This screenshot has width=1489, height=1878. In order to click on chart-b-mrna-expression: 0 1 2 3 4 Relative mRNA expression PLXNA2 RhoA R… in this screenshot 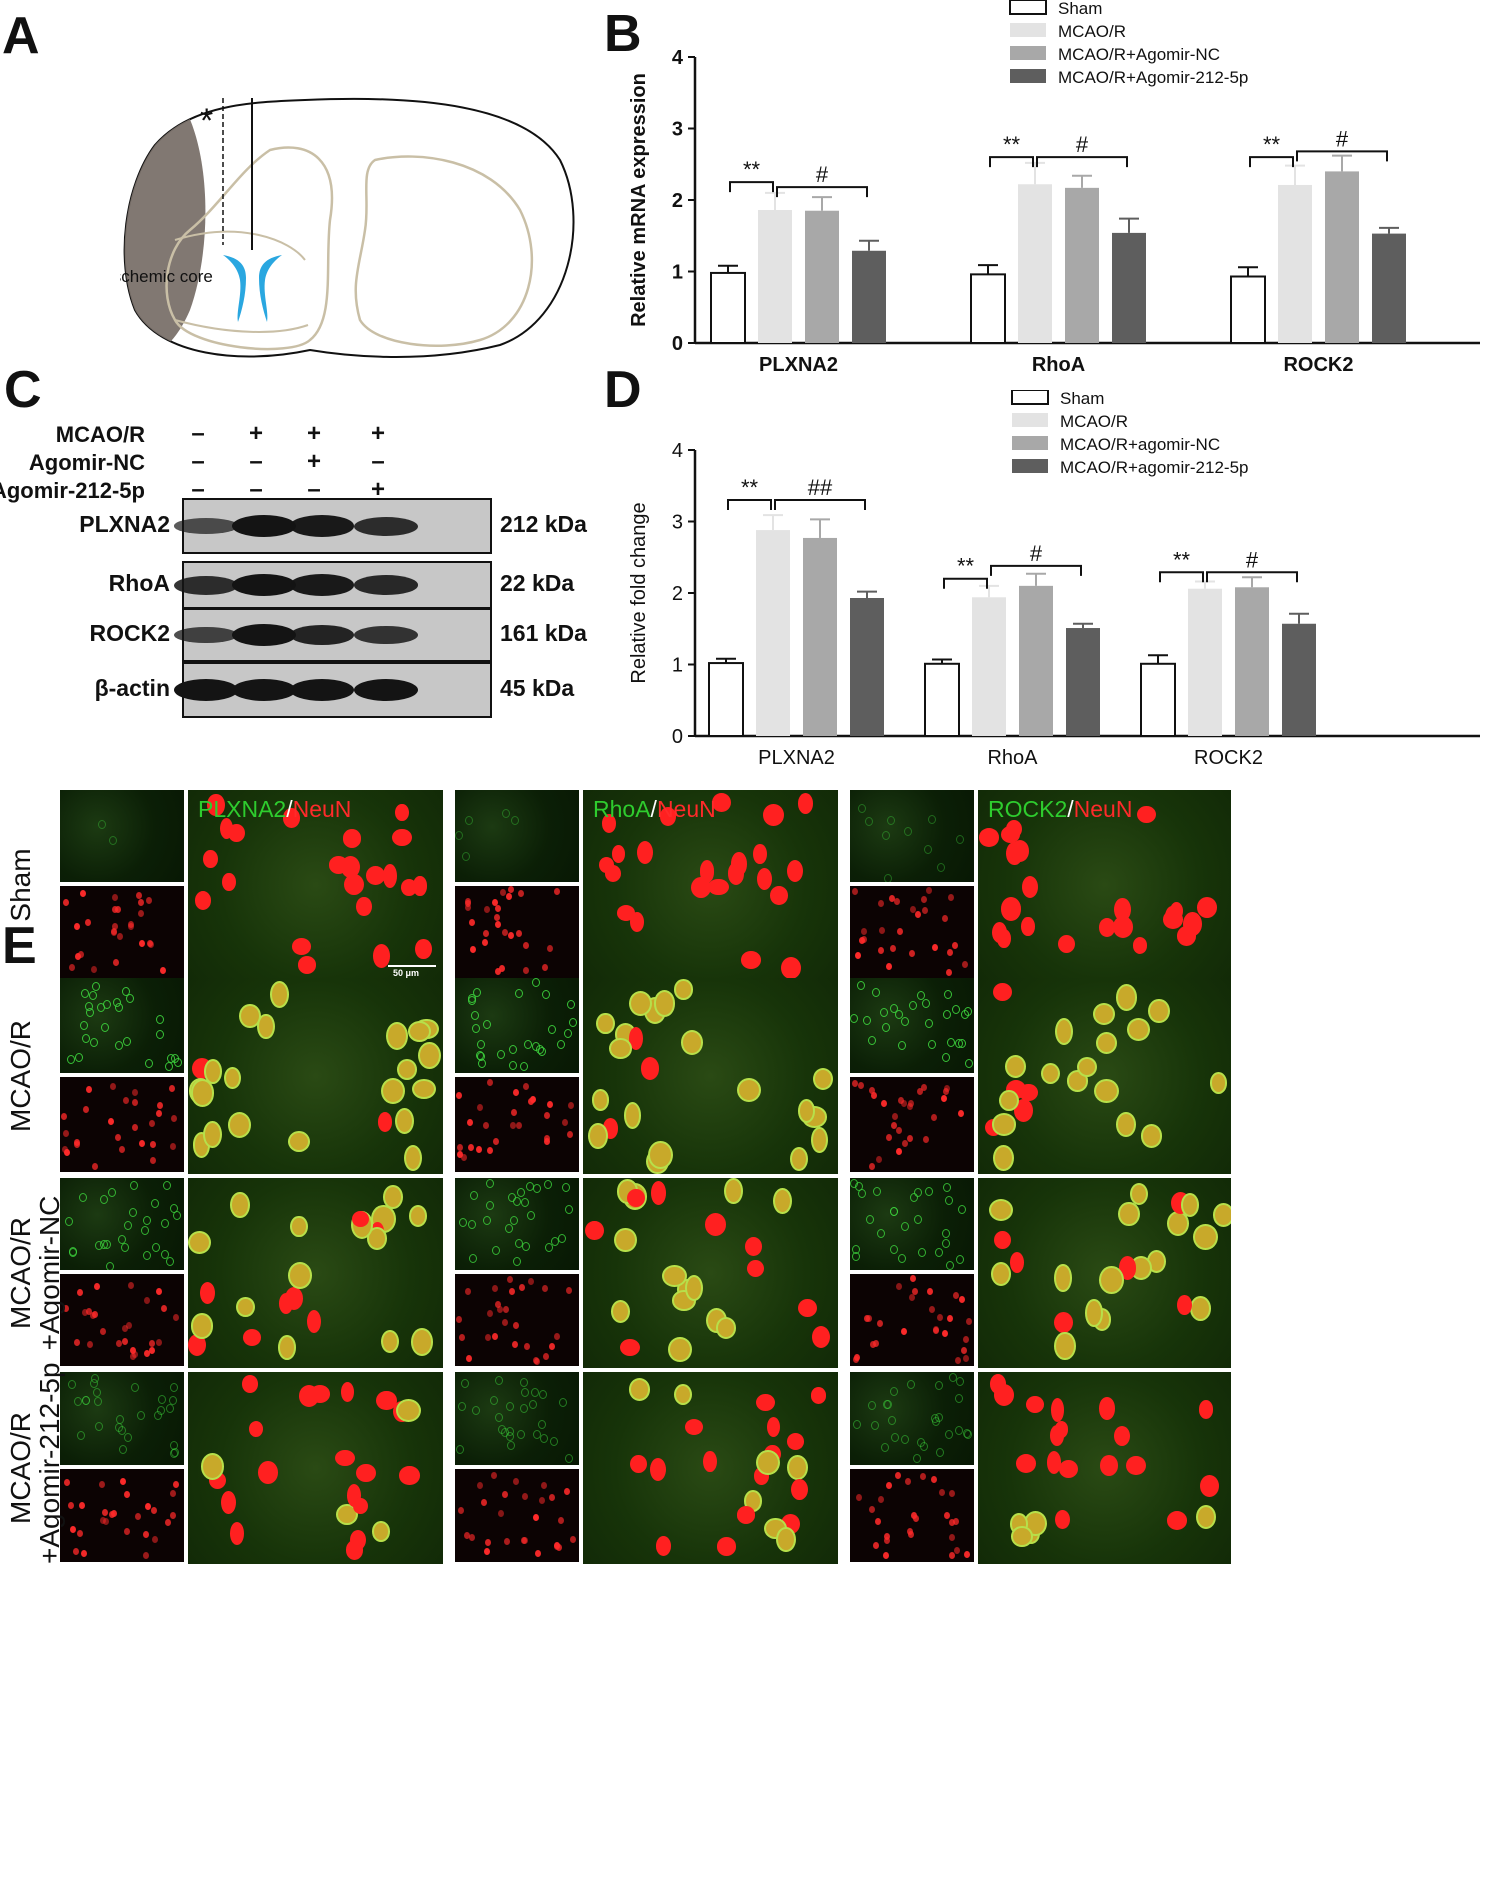, I will do `click(1054, 187)`.